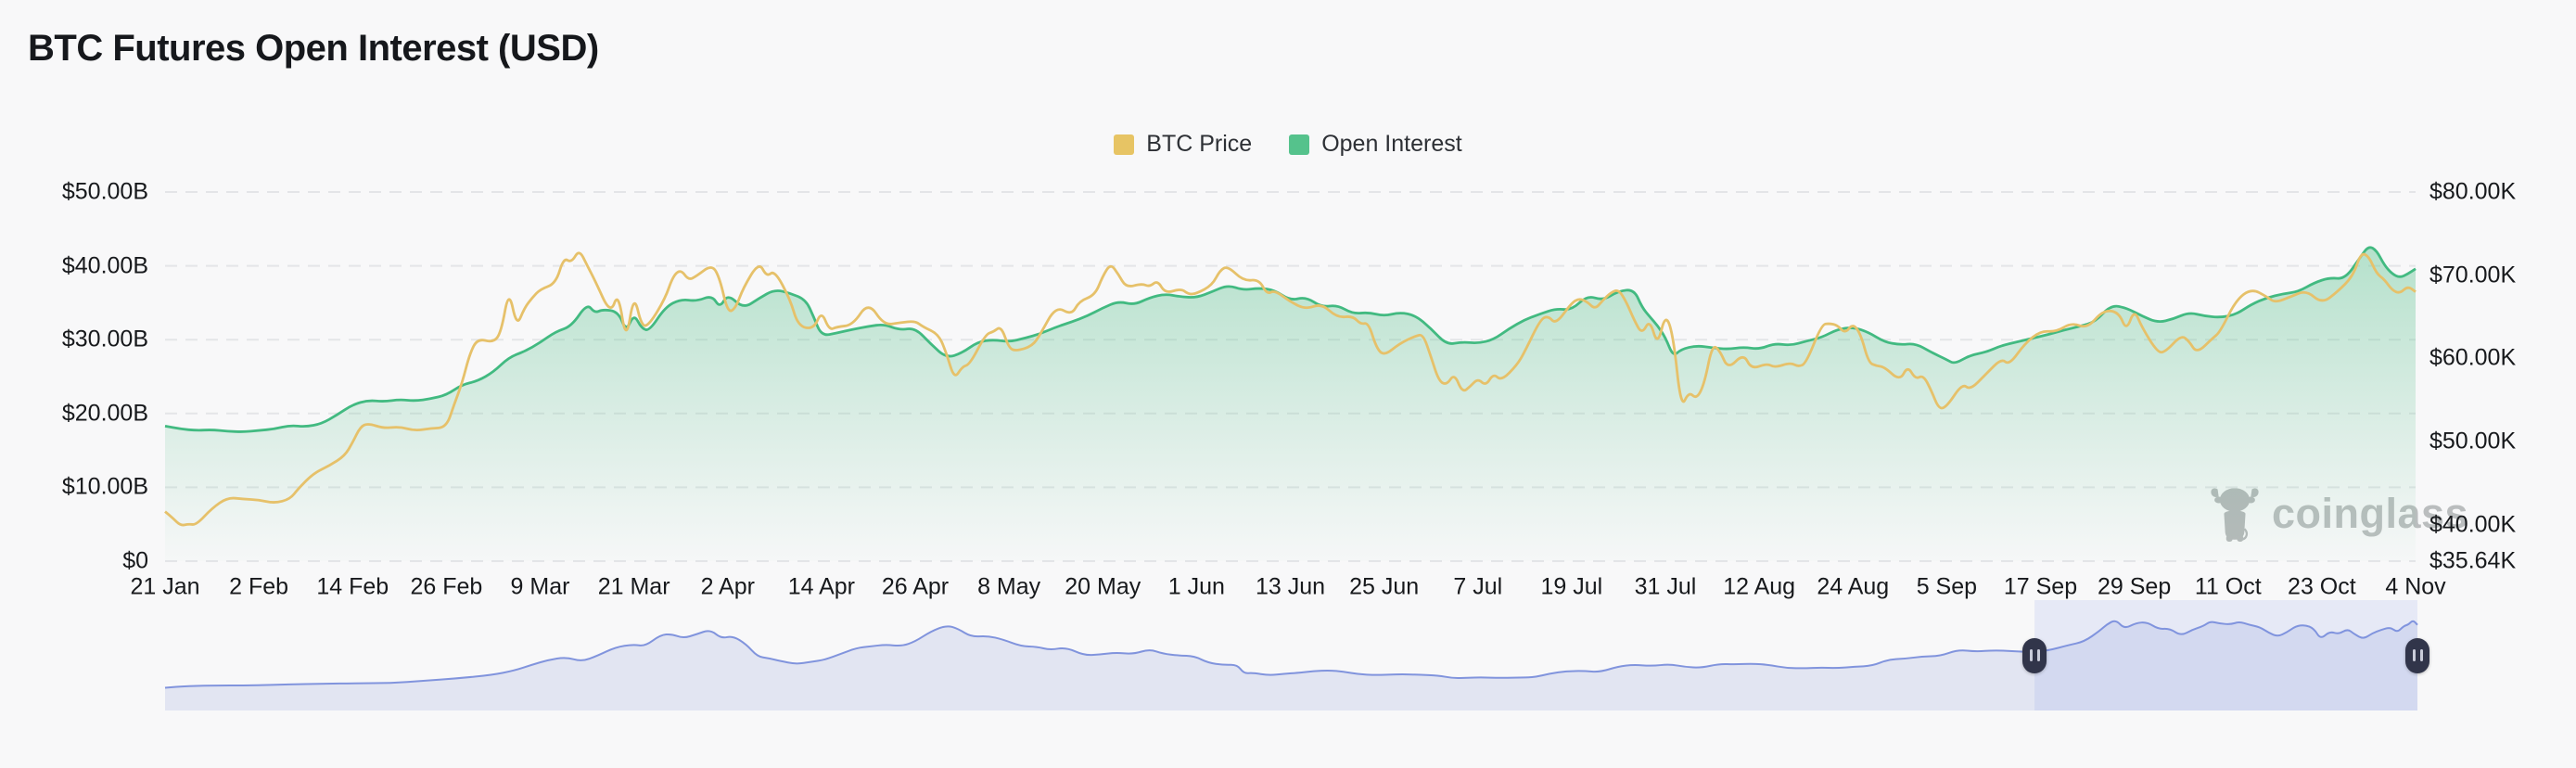 This screenshot has width=2576, height=768. Describe the element at coordinates (2473, 275) in the screenshot. I see `right-axis-tick-label: $70.00K` at that location.